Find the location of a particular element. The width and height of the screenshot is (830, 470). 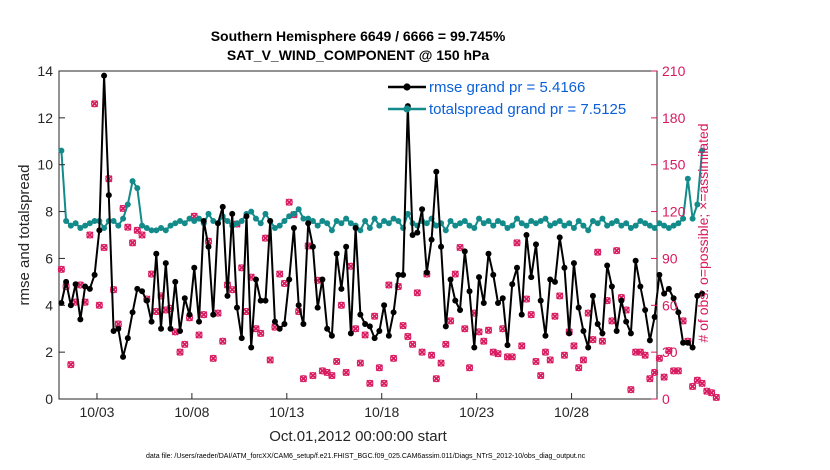

legend-rmse-label: rmse grand pr = 5.4166 is located at coordinates (507, 87).